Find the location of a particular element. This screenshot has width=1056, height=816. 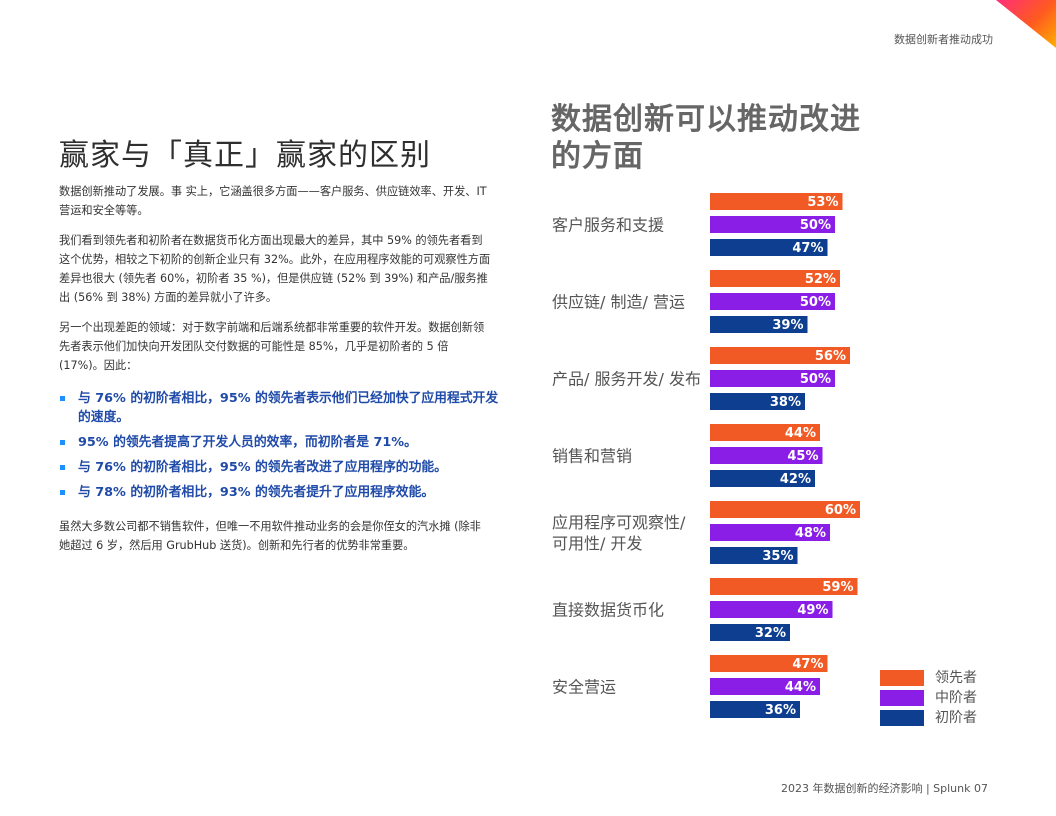

bullet-item: 95% 的领先者提高了开发人员的效率，而初阶者是 71%。 is located at coordinates (279, 442).